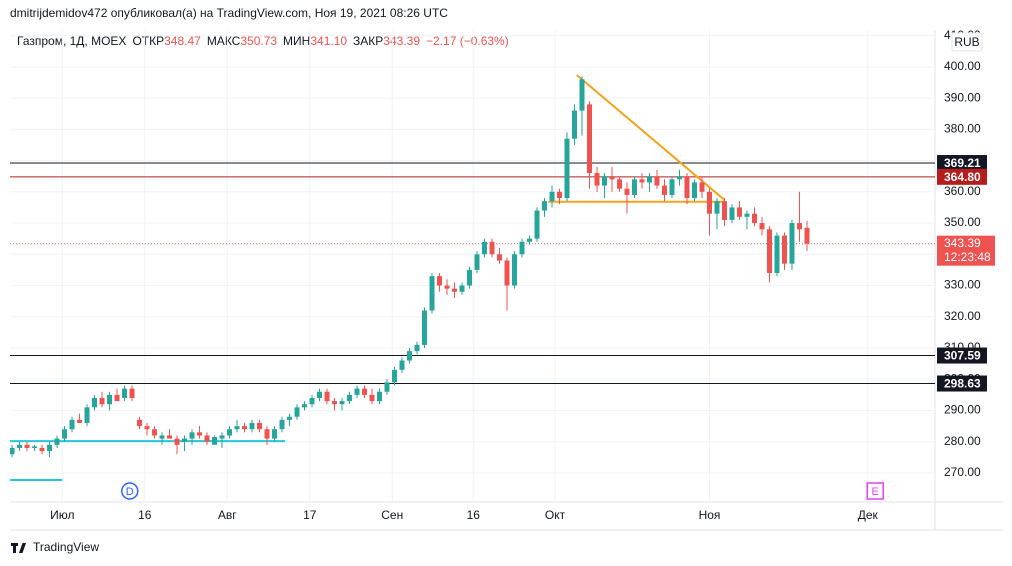  What do you see at coordinates (66, 547) in the screenshot?
I see `brand: TradingView` at bounding box center [66, 547].